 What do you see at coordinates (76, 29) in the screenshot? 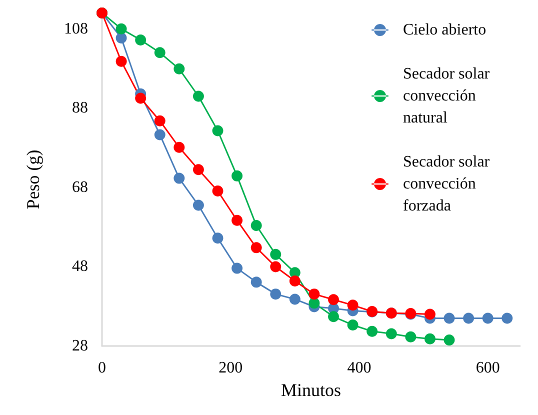
I see `y-tick-label: 108` at bounding box center [76, 29].